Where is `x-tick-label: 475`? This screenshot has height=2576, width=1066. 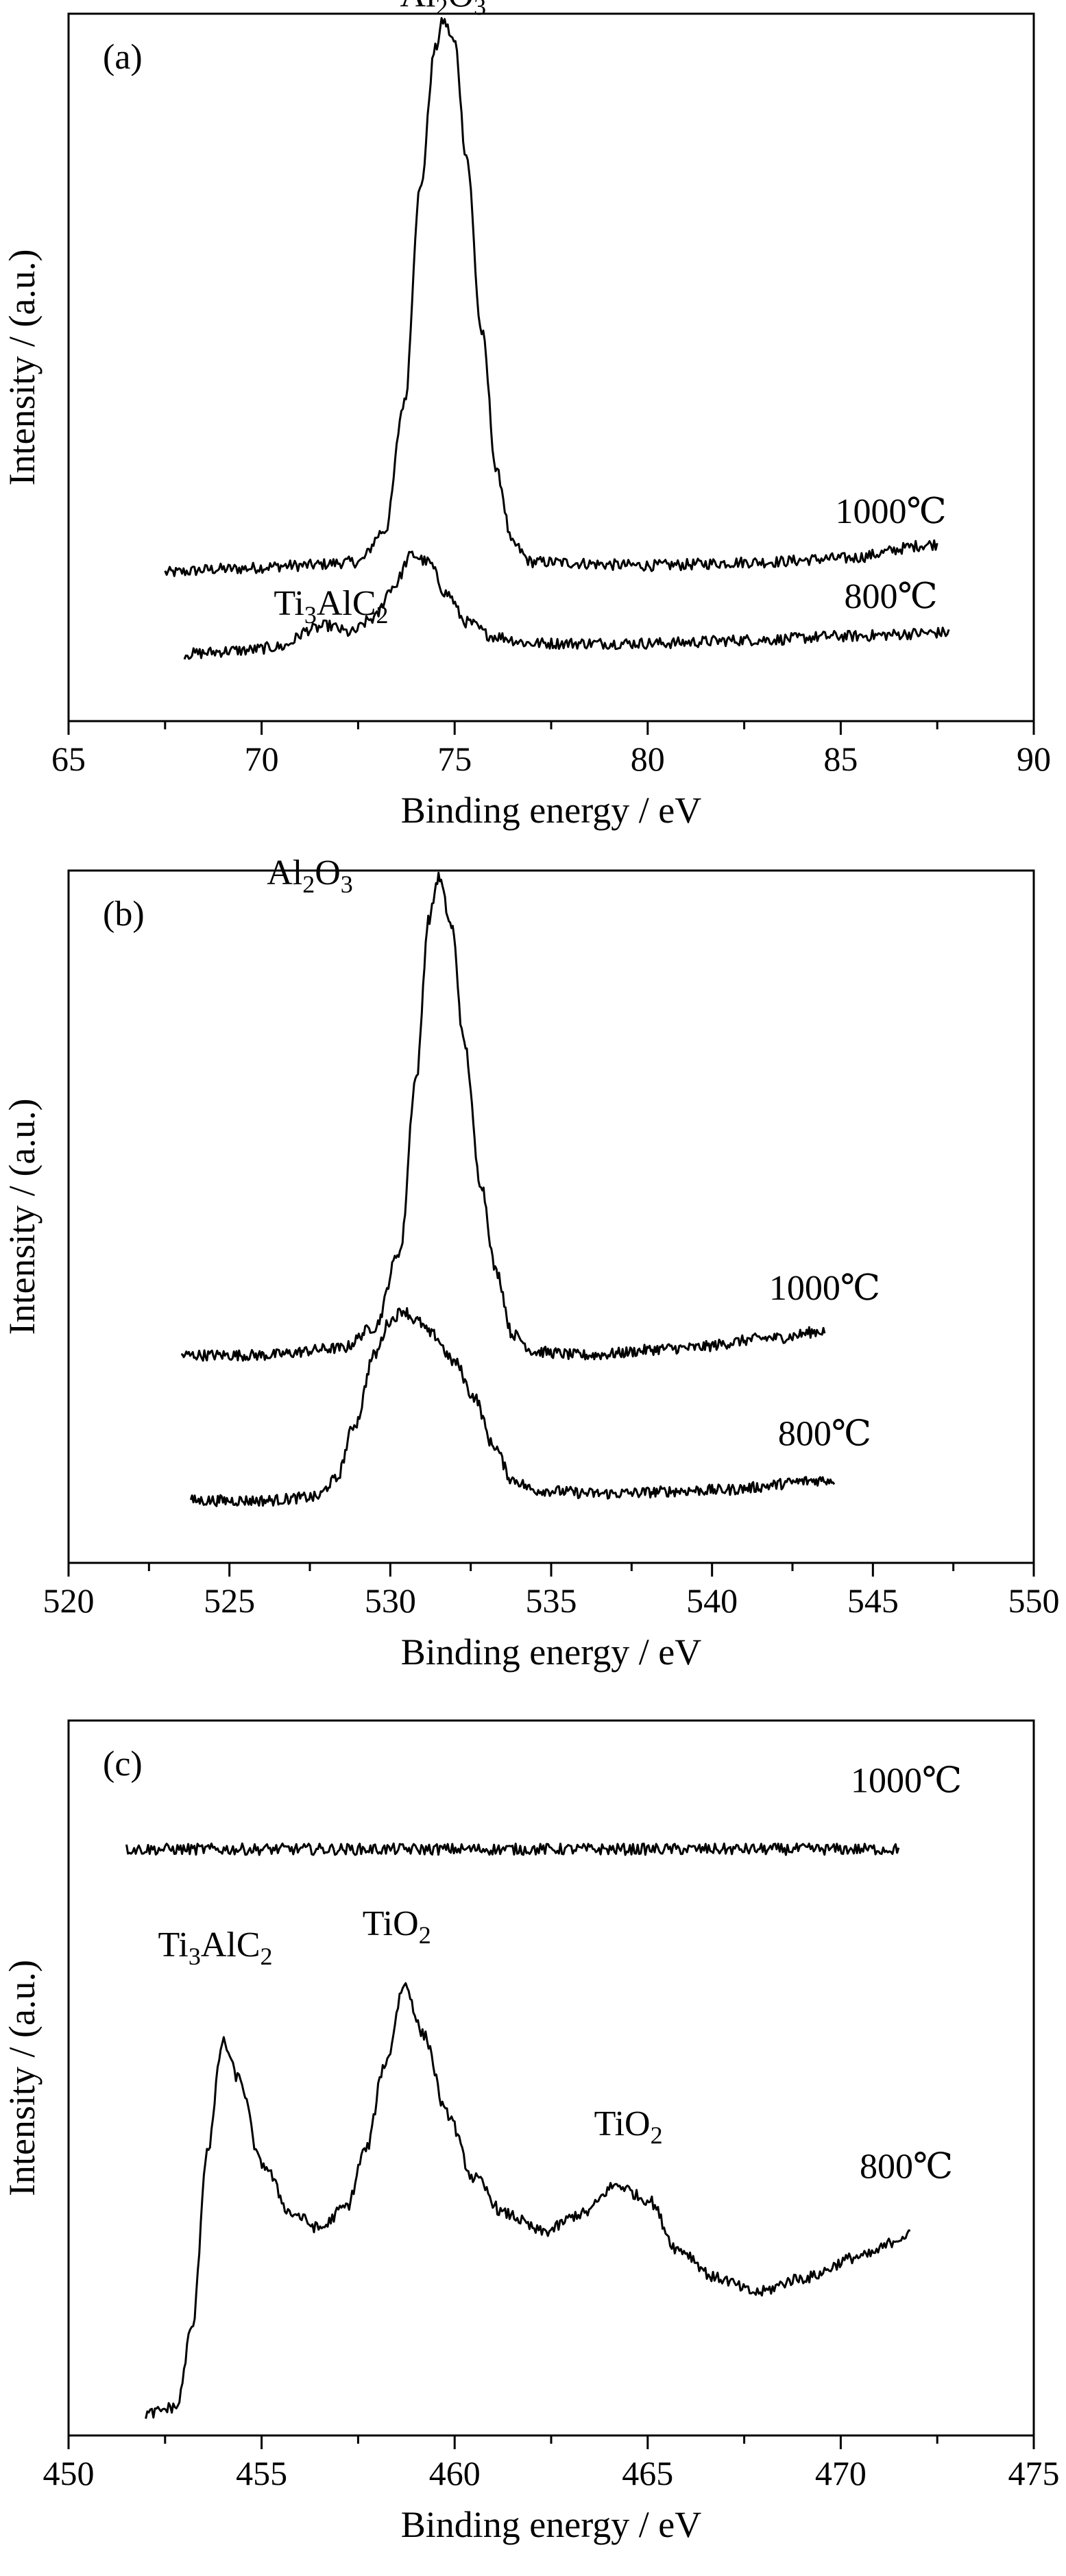 x-tick-label: 475 is located at coordinates (1034, 2473).